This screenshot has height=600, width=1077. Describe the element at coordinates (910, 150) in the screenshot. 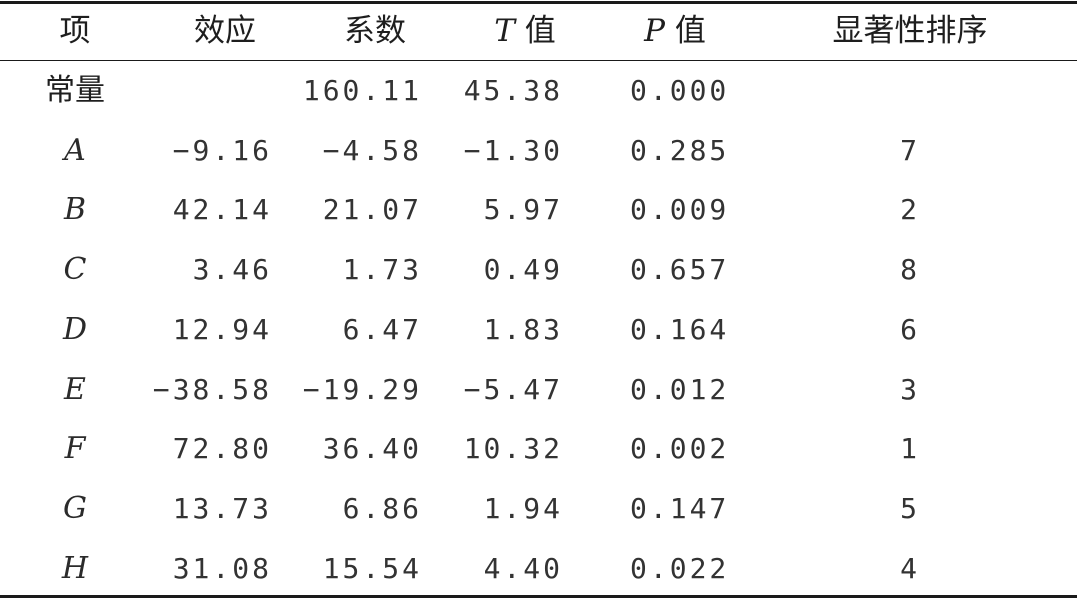

I see `row-significance-rank: 7` at that location.